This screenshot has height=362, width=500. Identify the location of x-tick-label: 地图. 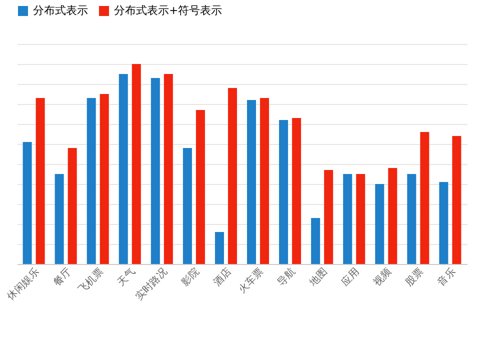
(318, 278).